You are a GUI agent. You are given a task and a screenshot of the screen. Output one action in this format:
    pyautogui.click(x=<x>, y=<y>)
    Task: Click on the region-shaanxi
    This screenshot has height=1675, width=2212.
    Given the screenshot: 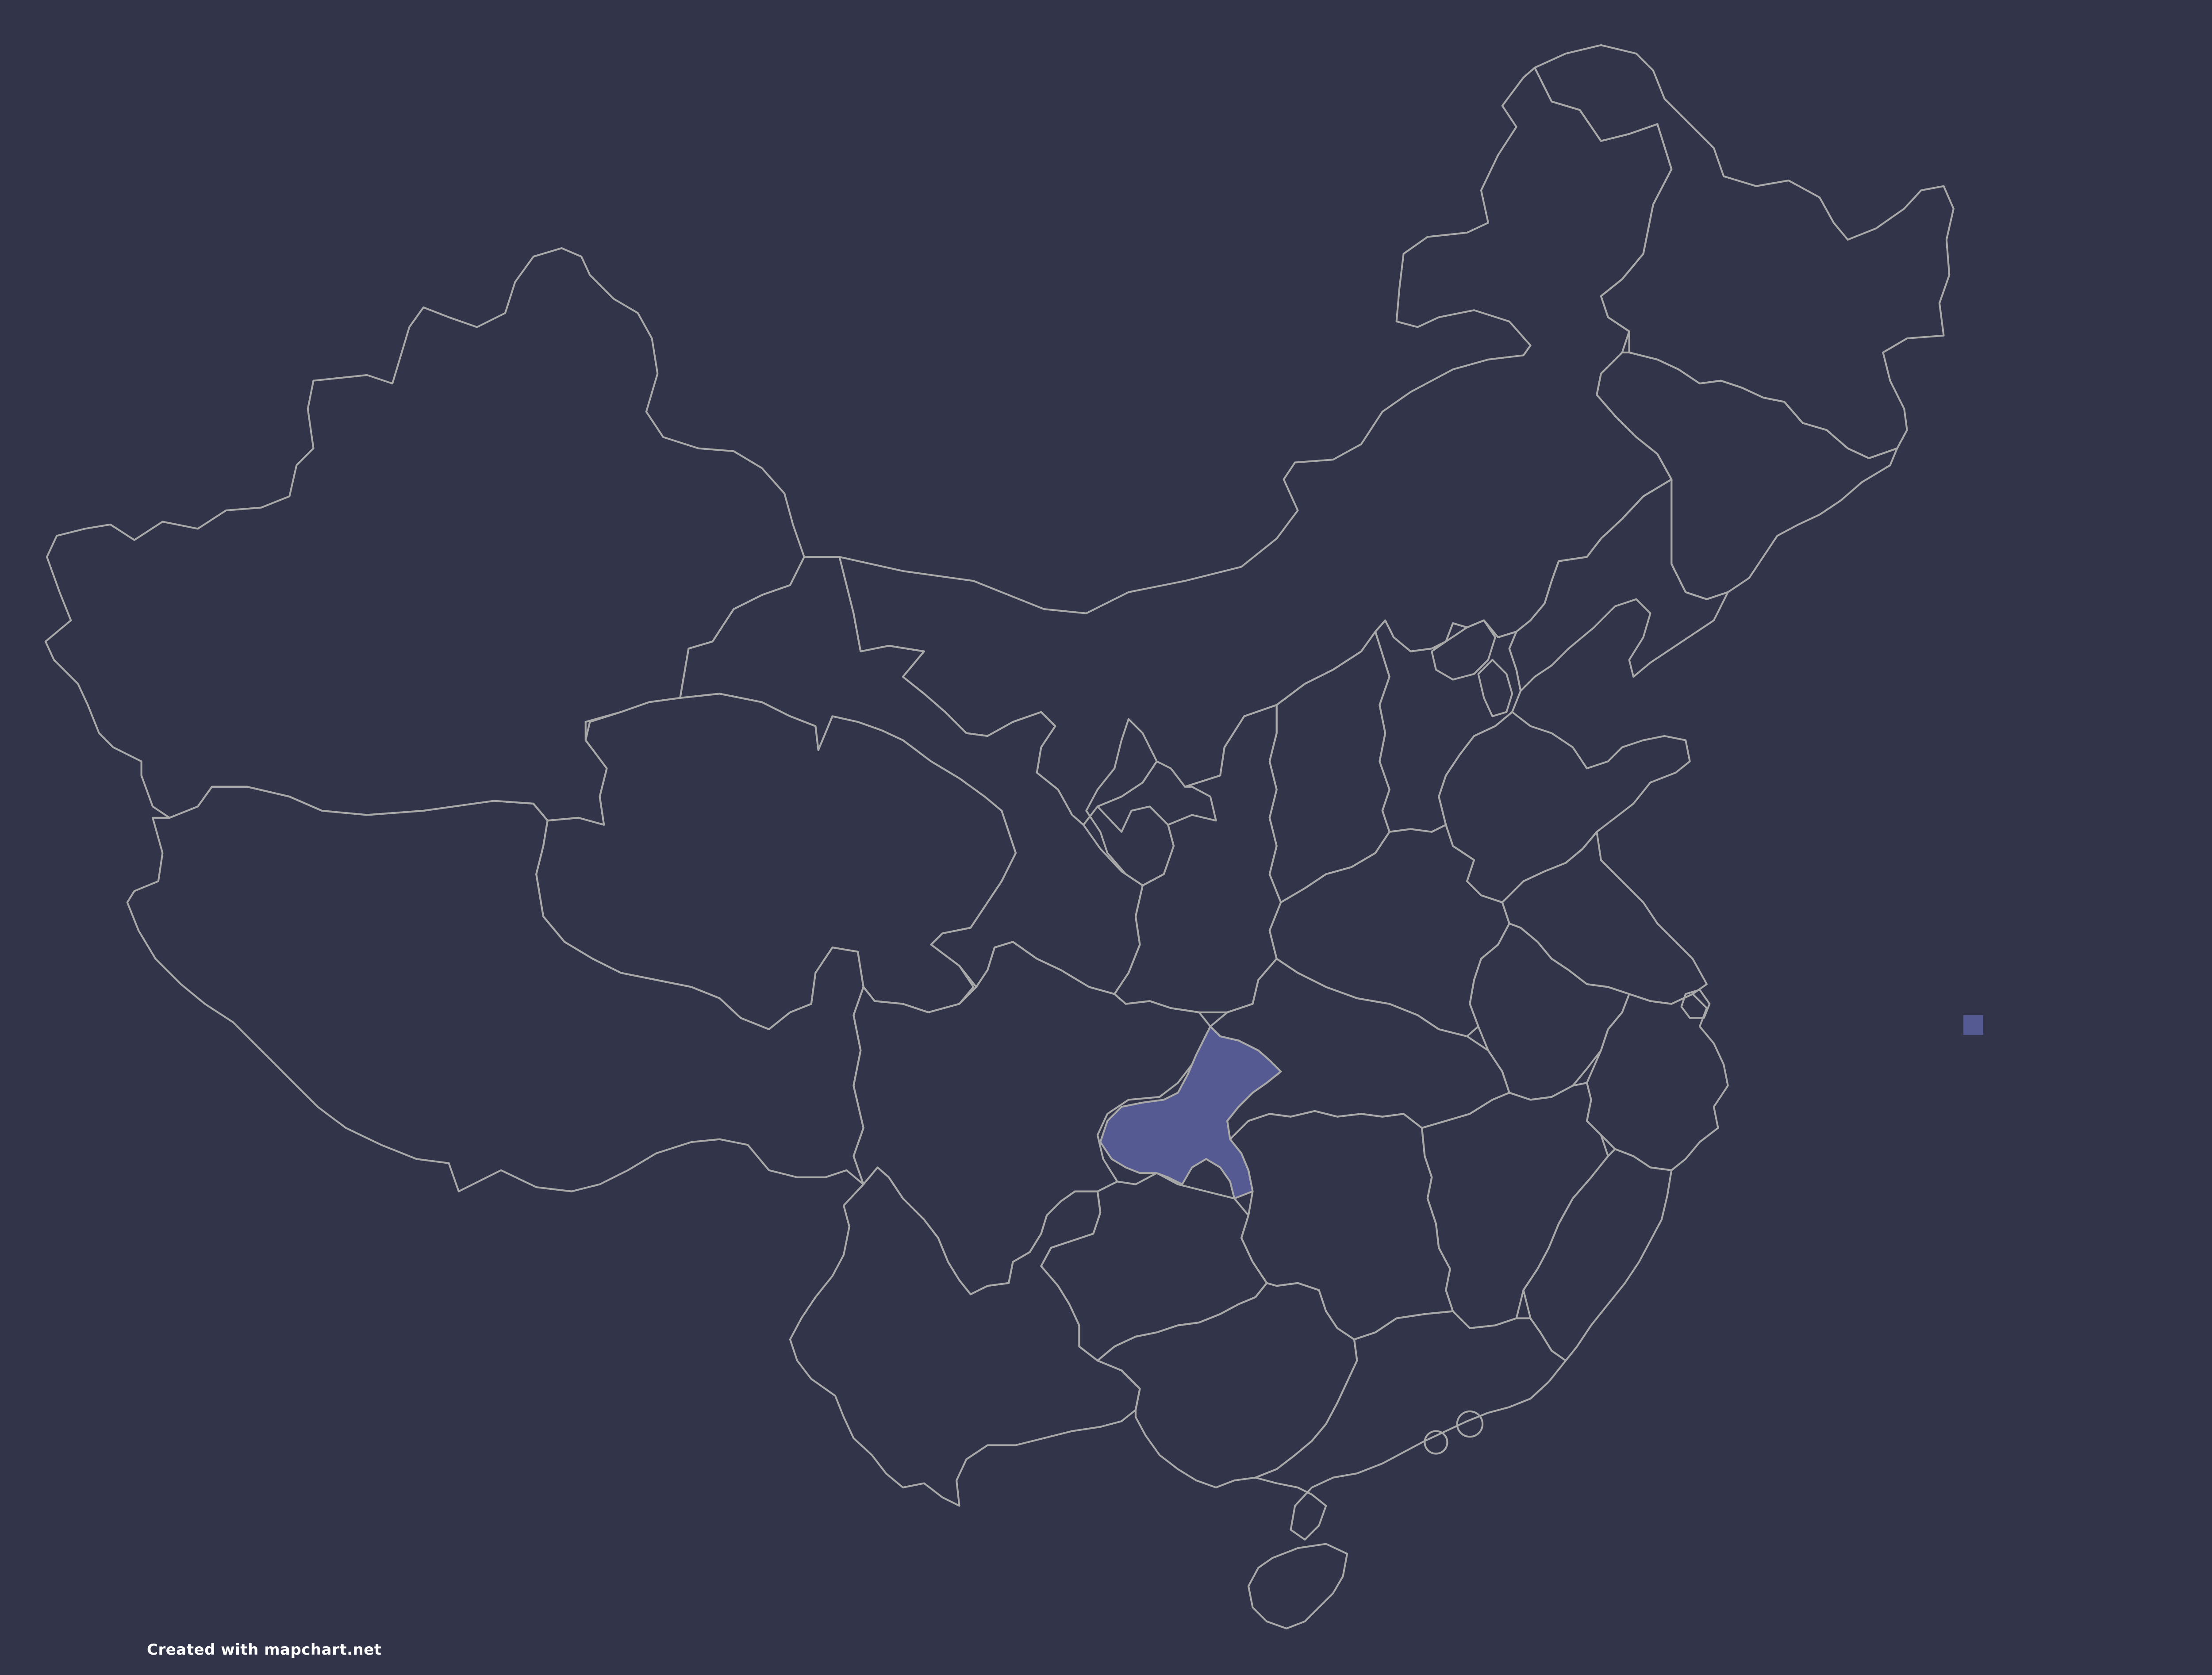 What is the action you would take?
    pyautogui.click(x=1198, y=858)
    